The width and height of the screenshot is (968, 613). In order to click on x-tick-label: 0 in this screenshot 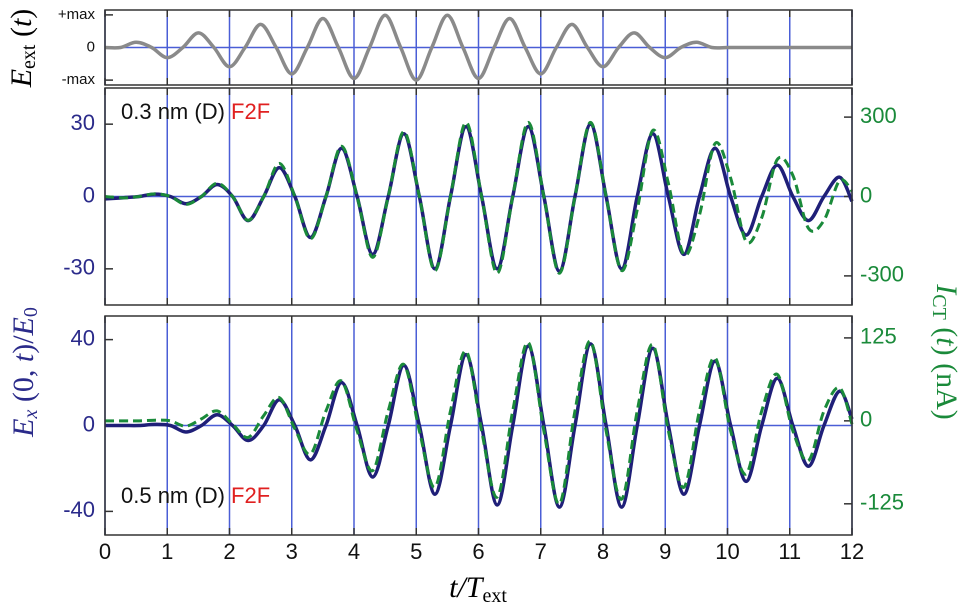, I will do `click(105, 551)`.